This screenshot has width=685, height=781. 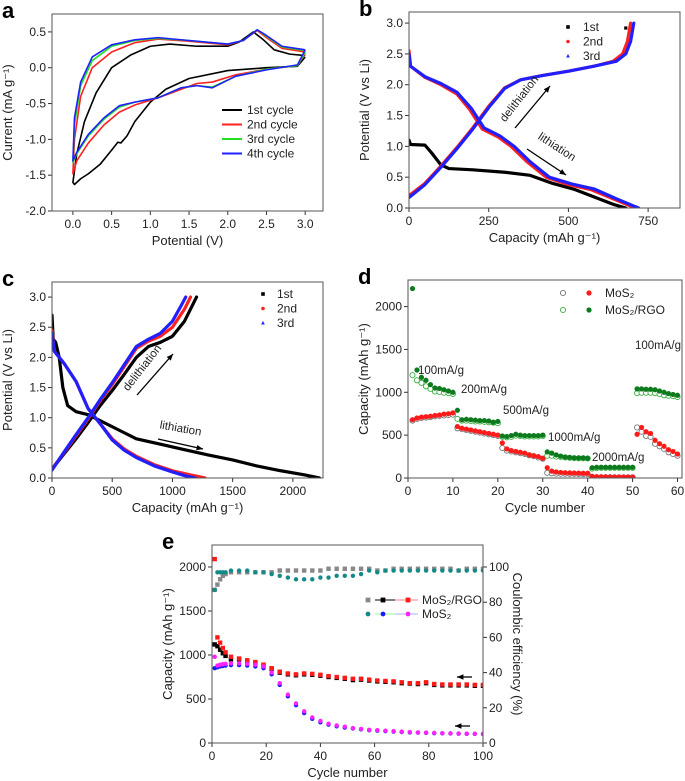 I want to click on legend-label: 1st, so click(x=285, y=294).